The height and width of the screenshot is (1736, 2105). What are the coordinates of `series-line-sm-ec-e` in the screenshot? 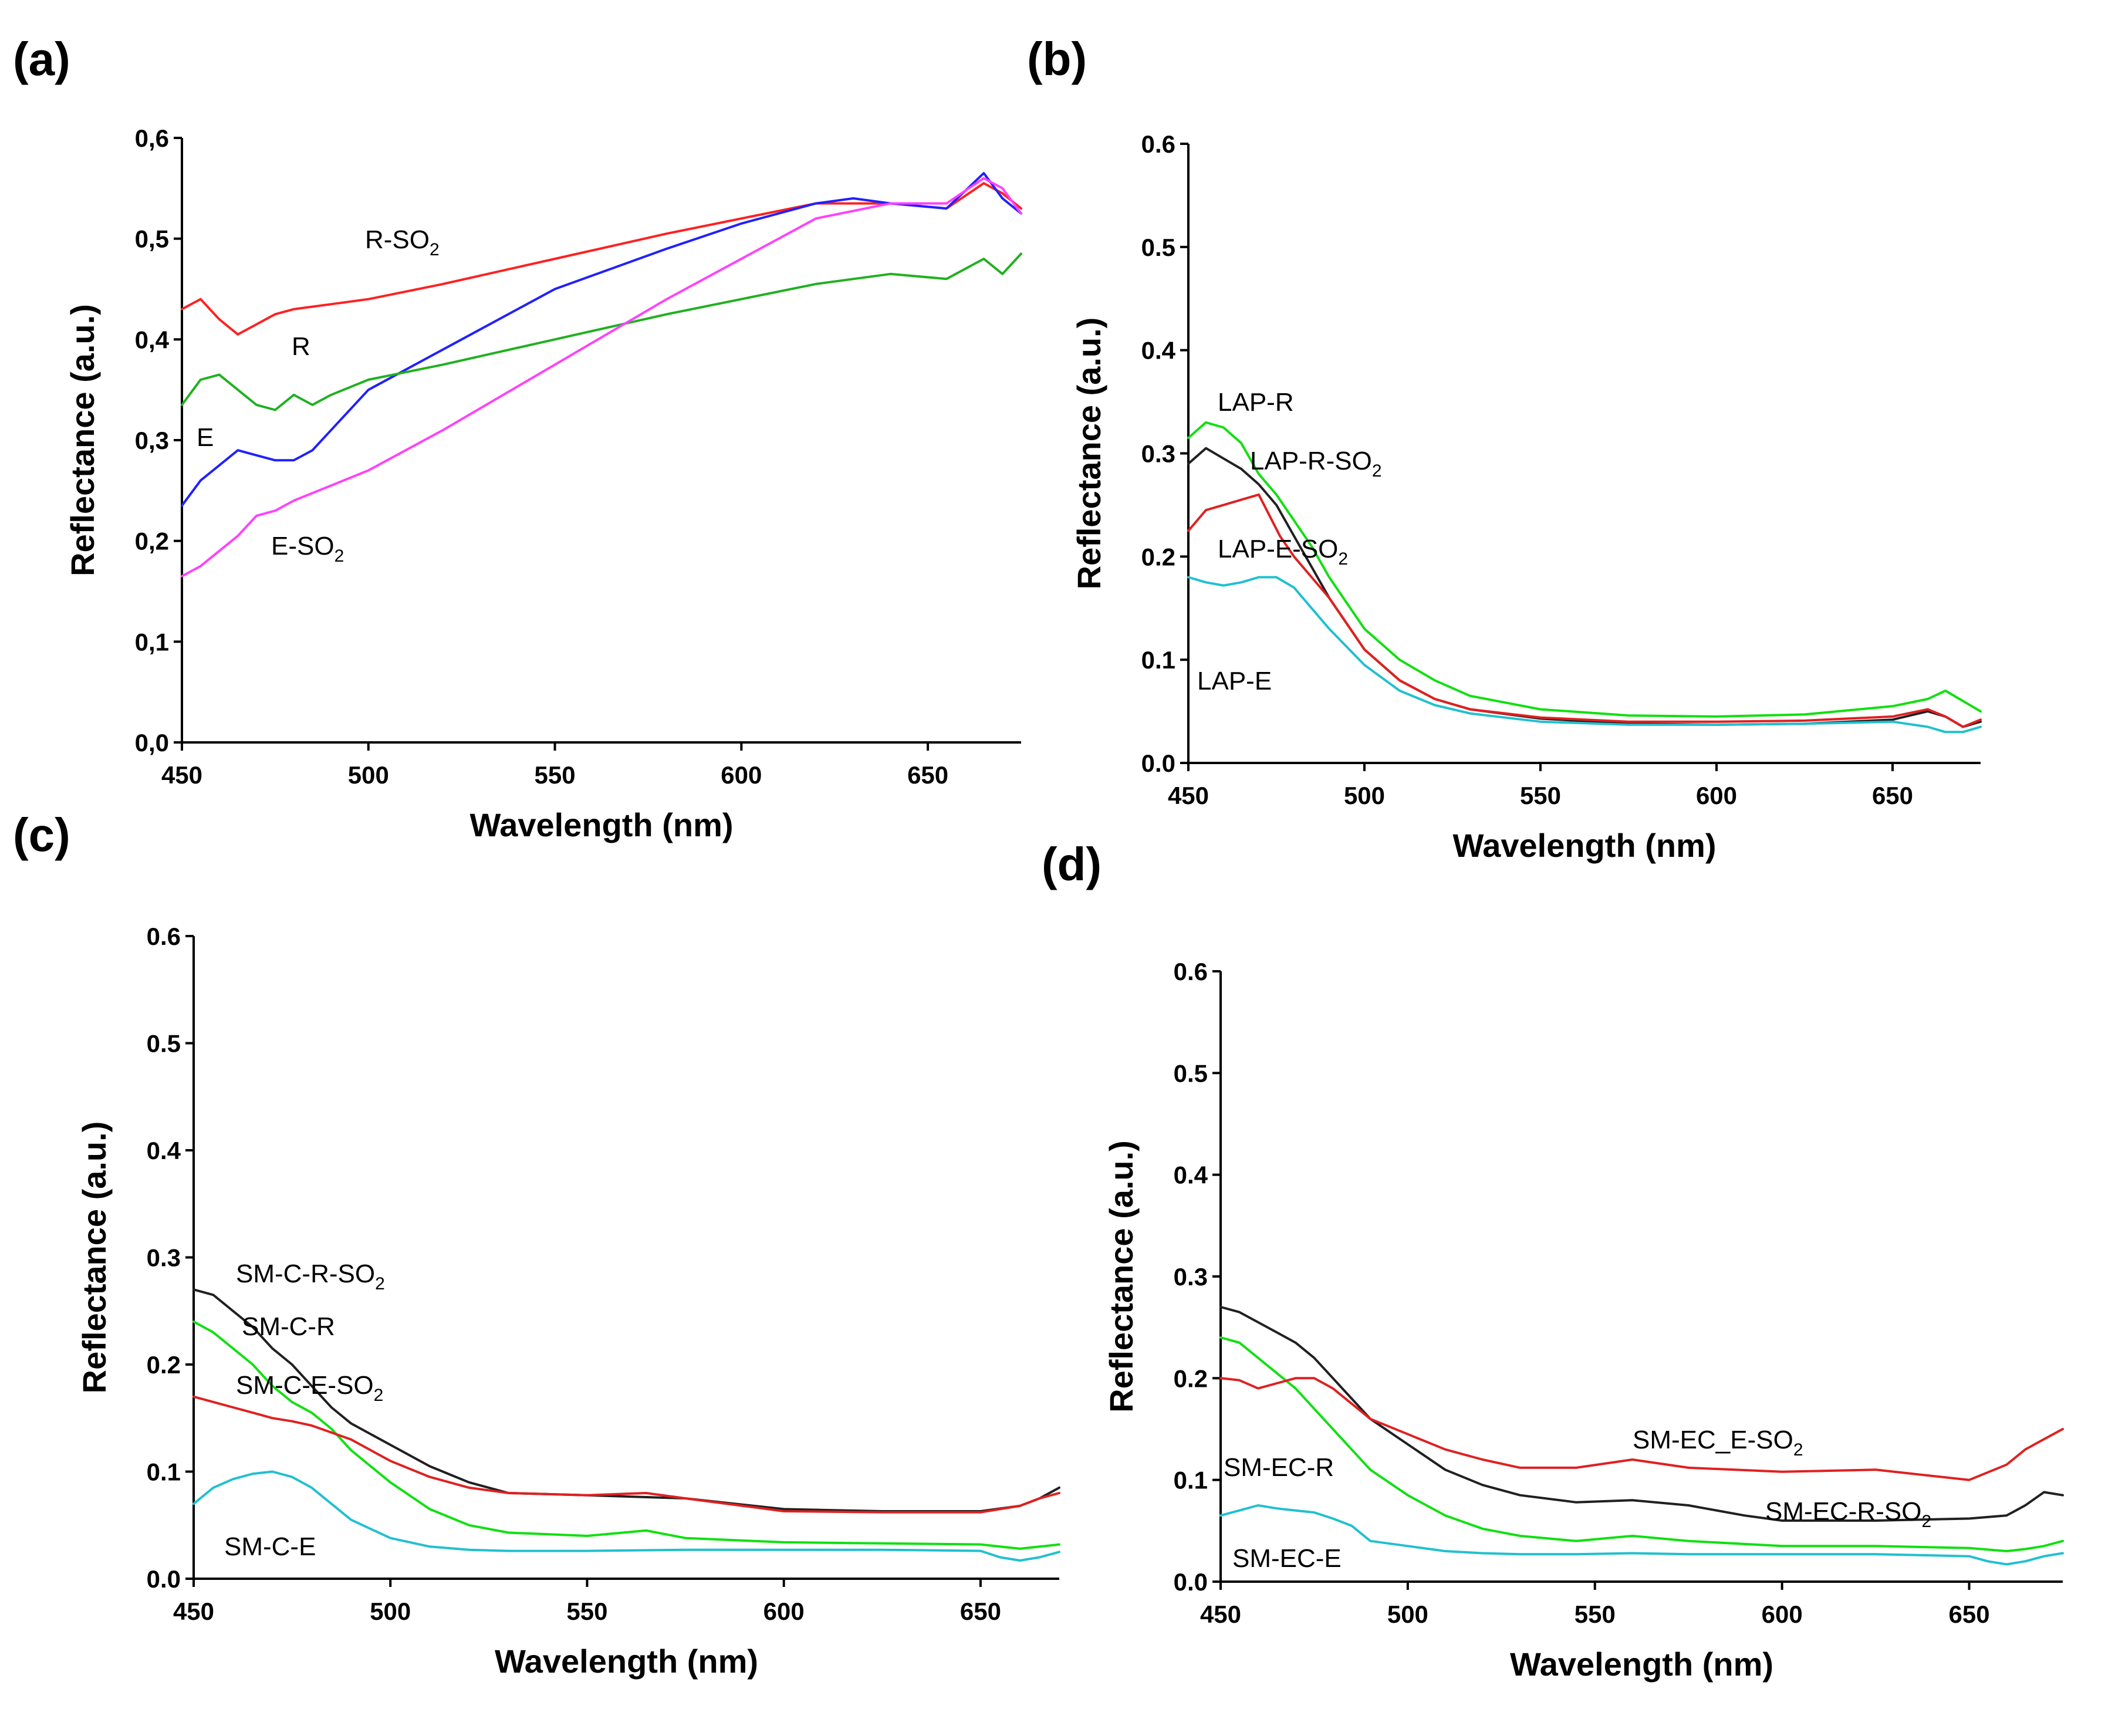 It's located at (1641, 1535).